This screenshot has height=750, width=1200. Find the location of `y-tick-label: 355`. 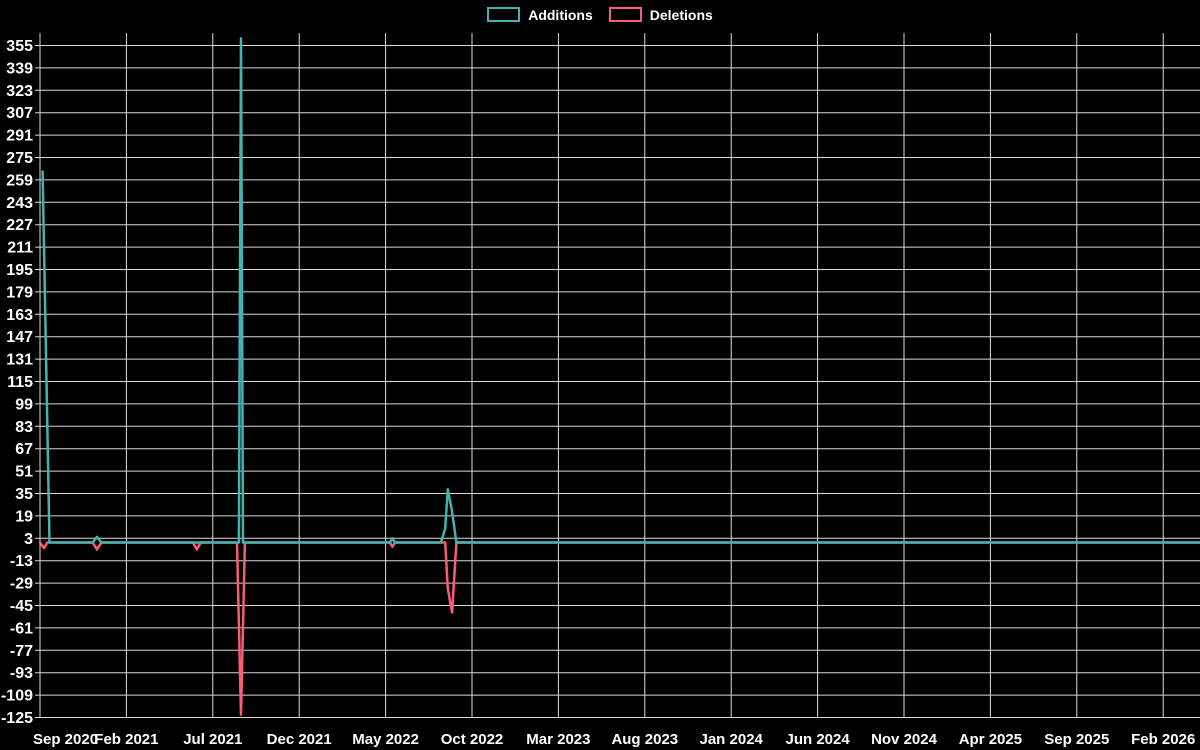

y-tick-label: 355 is located at coordinates (19, 46).